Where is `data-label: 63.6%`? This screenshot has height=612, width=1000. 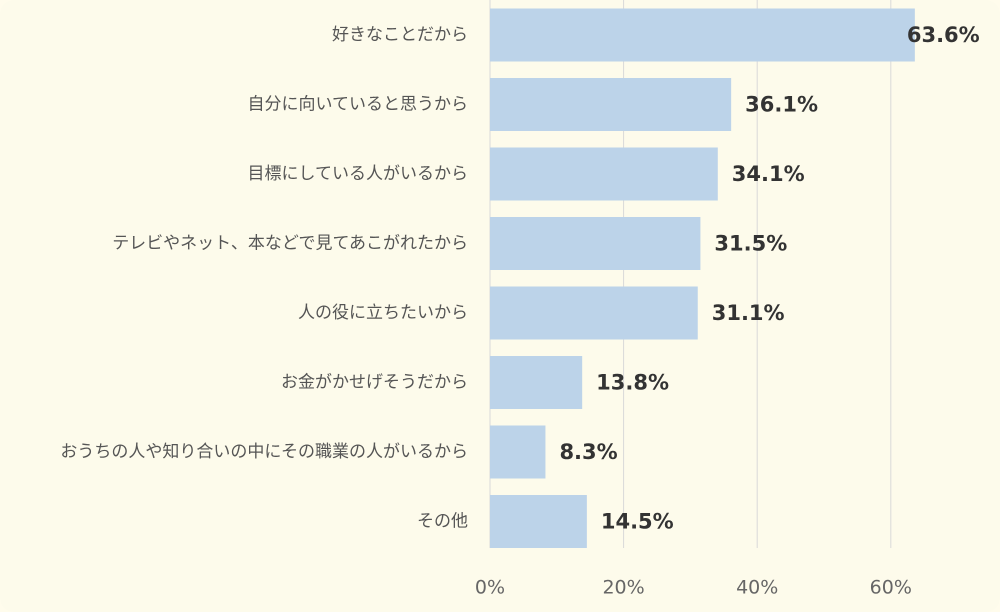
data-label: 63.6% is located at coordinates (943, 35).